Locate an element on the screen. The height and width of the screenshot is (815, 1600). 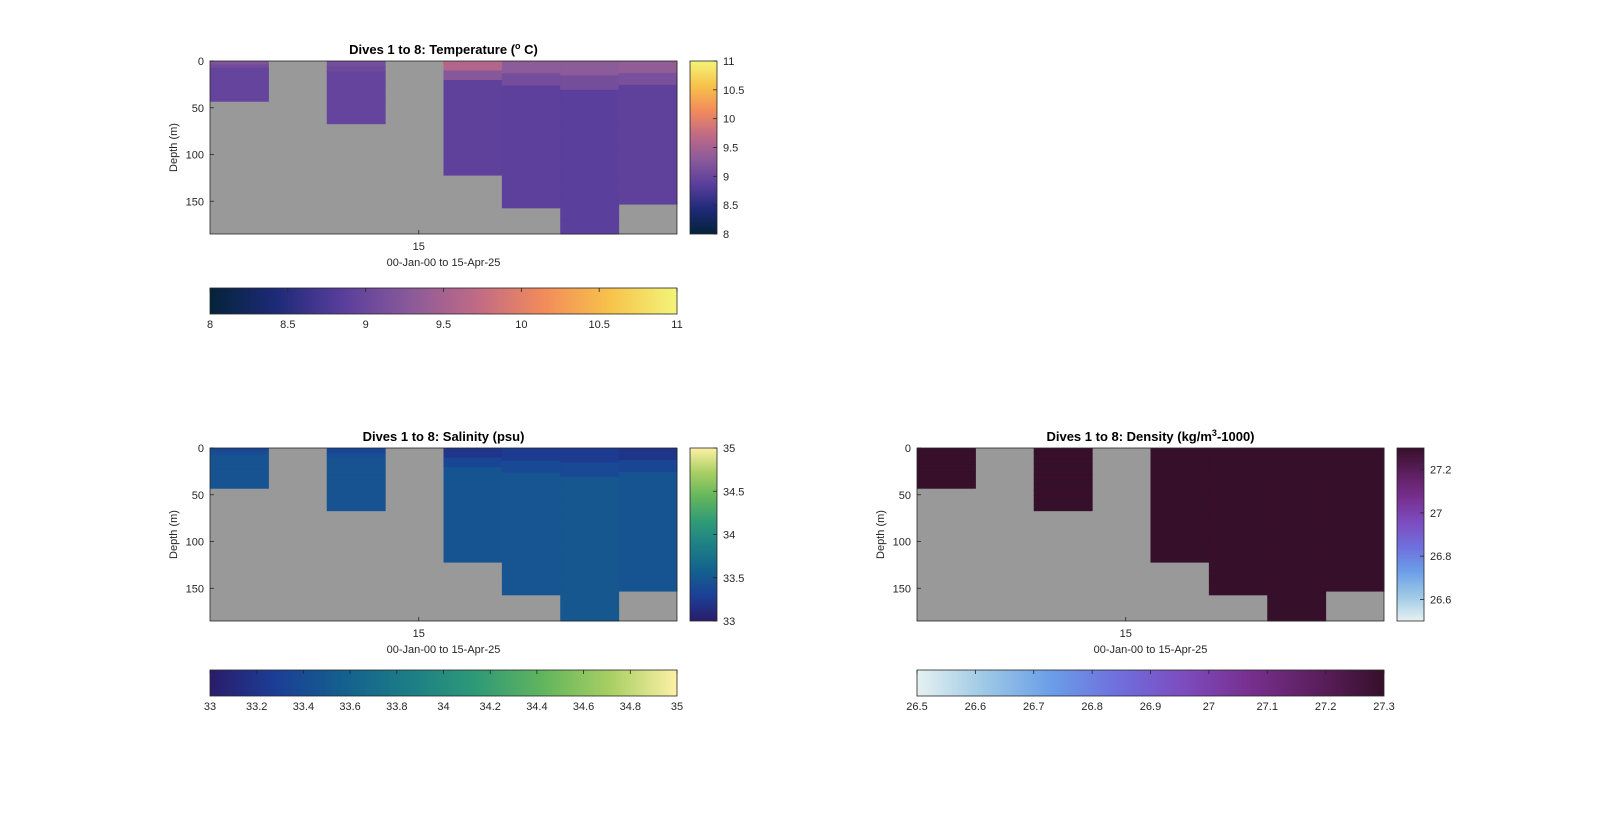
y-axis-label: Depth (m) is located at coordinates (881, 534).